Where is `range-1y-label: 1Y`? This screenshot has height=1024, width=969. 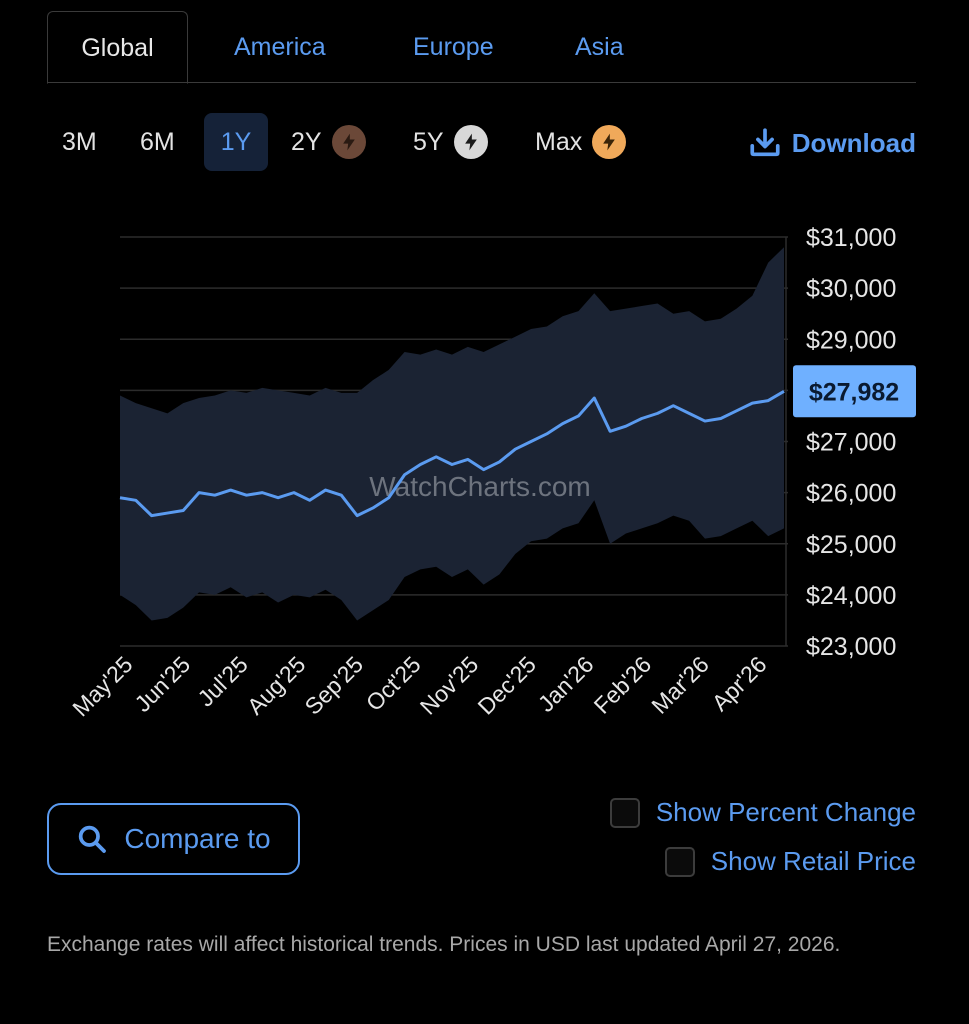 range-1y-label: 1Y is located at coordinates (236, 142).